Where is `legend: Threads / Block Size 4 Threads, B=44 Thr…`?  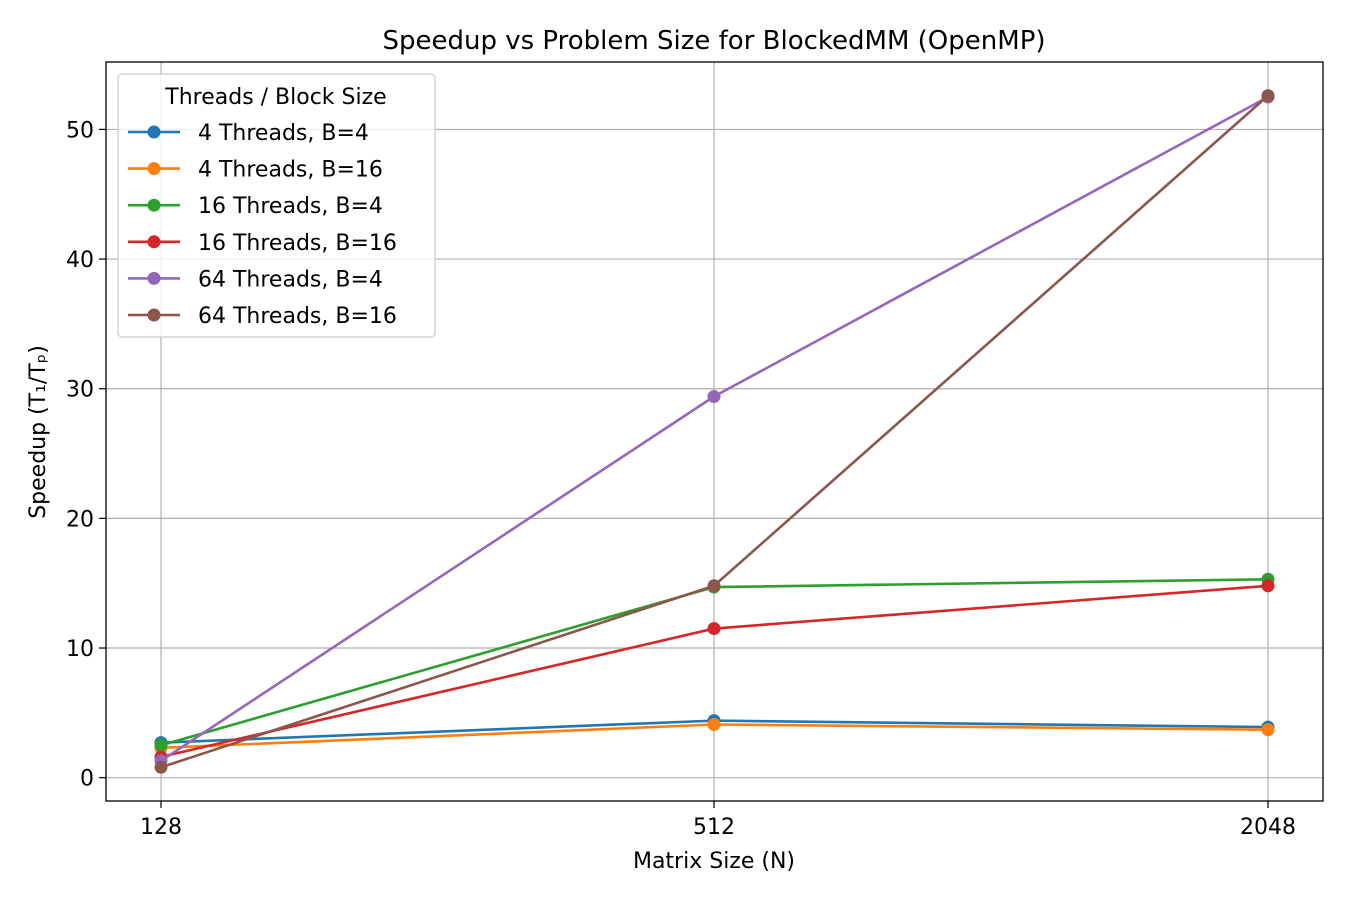 legend: Threads / Block Size 4 Threads, B=44 Thr… is located at coordinates (276, 205).